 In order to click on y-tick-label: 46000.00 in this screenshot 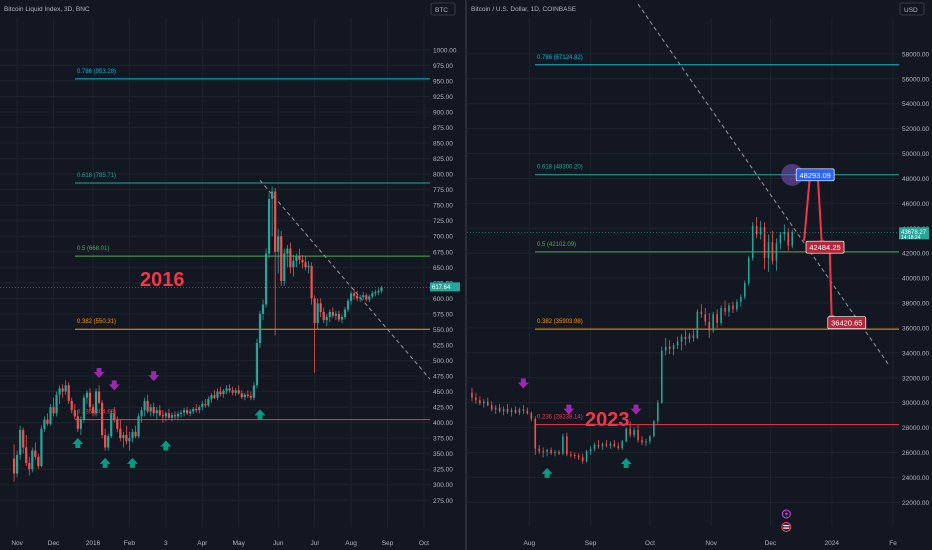, I will do `click(915, 204)`.